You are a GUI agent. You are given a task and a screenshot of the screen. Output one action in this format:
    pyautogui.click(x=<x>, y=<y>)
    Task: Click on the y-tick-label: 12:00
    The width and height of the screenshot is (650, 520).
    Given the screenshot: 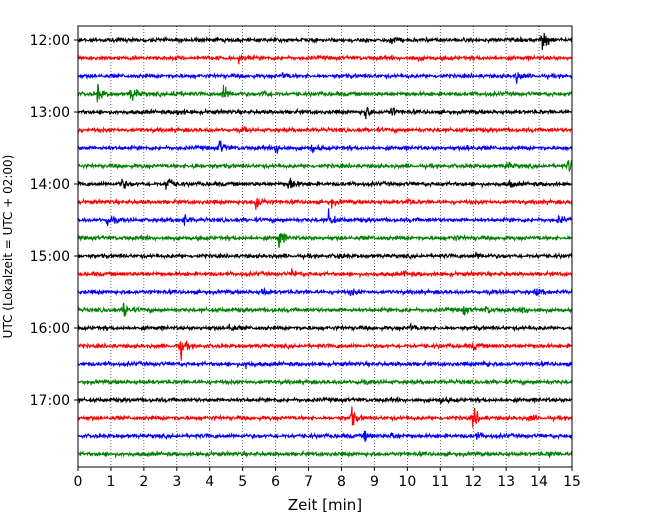 What is the action you would take?
    pyautogui.click(x=50, y=41)
    